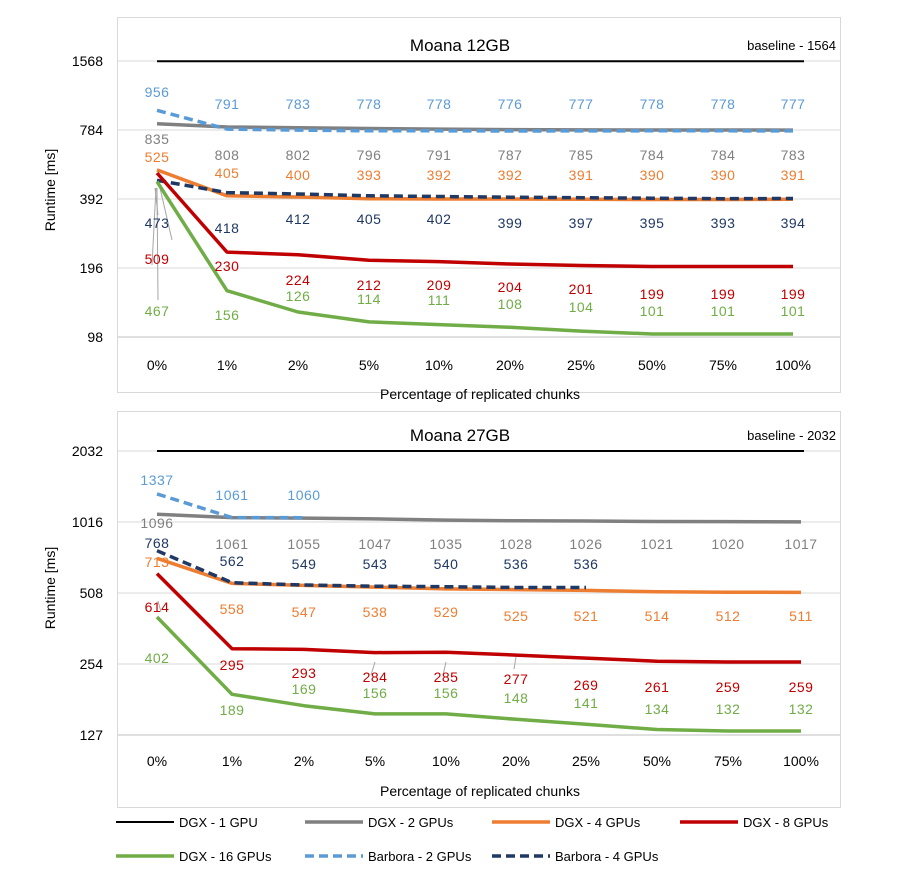 The image size is (905, 883). What do you see at coordinates (581, 289) in the screenshot?
I see `data-label-dgx8: 201` at bounding box center [581, 289].